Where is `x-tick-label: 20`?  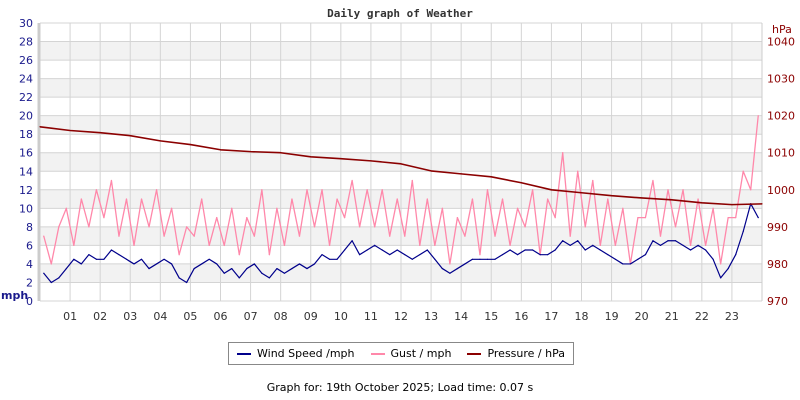 x-tick-label: 20 is located at coordinates (642, 316).